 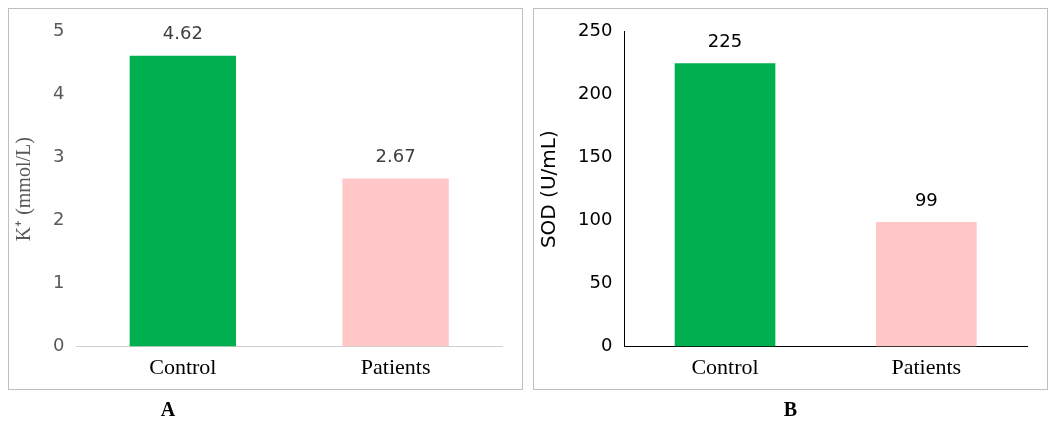 What do you see at coordinates (790, 409) in the screenshot?
I see `text: B` at bounding box center [790, 409].